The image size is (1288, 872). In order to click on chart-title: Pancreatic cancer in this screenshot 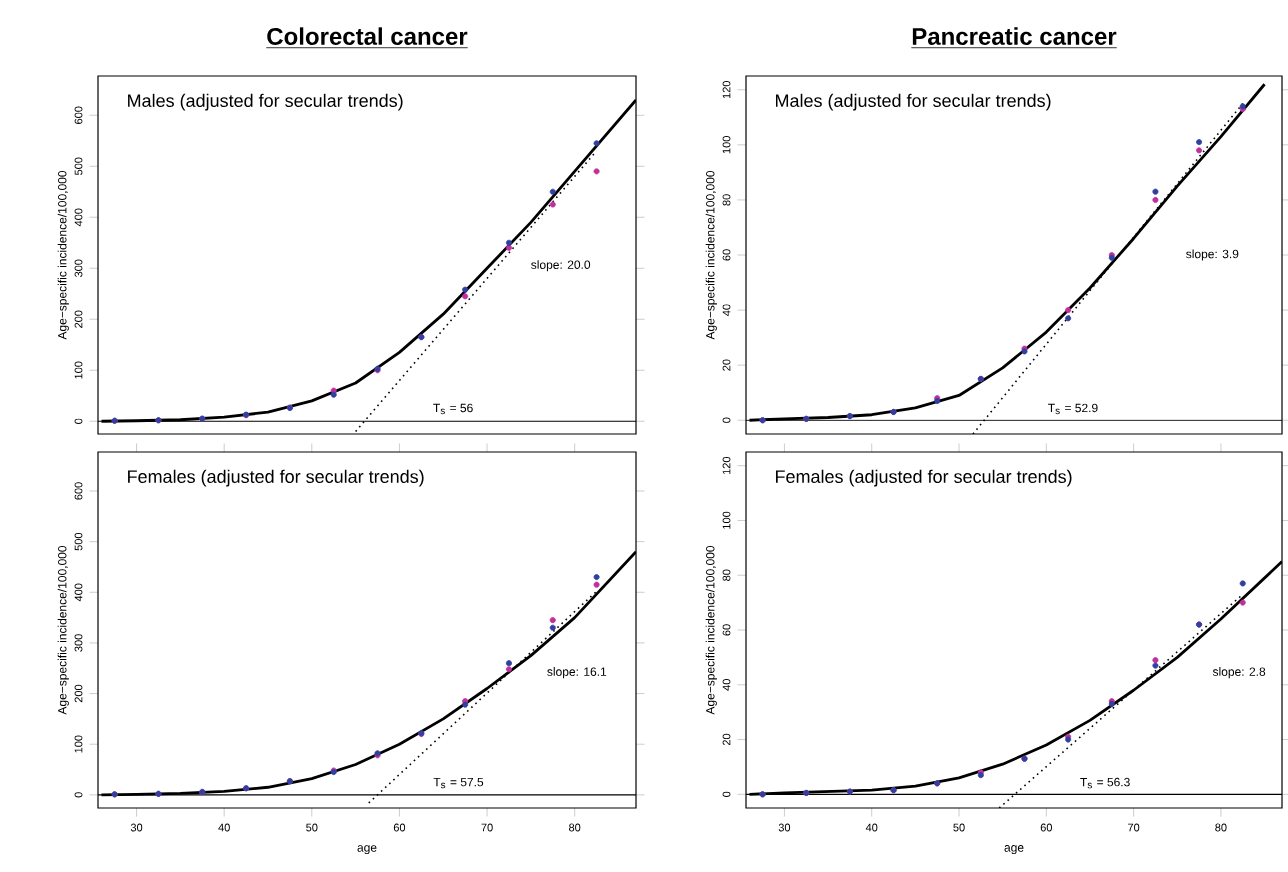, I will do `click(1014, 36)`.